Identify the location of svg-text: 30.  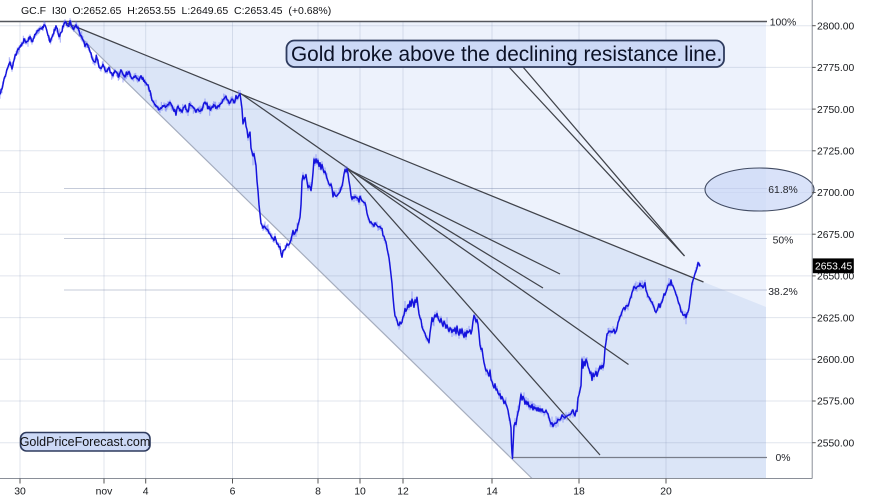
(20, 492).